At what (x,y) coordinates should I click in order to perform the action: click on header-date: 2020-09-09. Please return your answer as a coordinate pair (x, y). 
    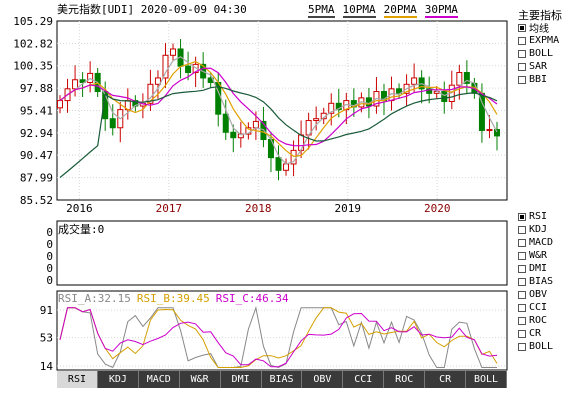
    Looking at the image, I should click on (173, 9).